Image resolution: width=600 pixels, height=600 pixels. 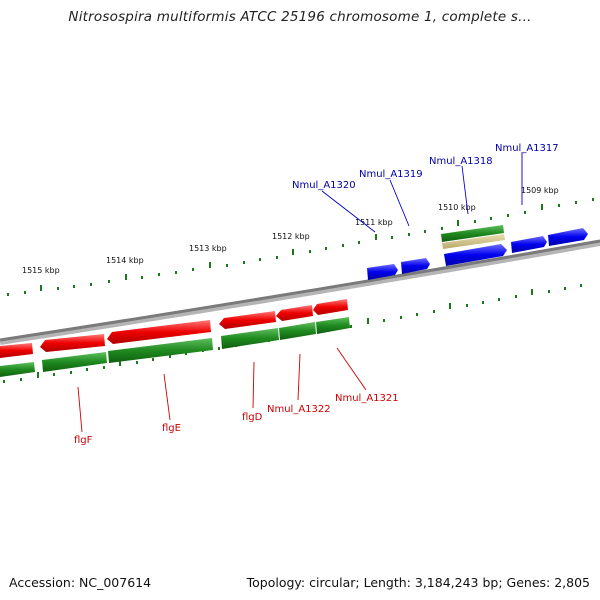 What do you see at coordinates (125, 260) in the screenshot?
I see `kbp-label-1514: 1514 kbp` at bounding box center [125, 260].